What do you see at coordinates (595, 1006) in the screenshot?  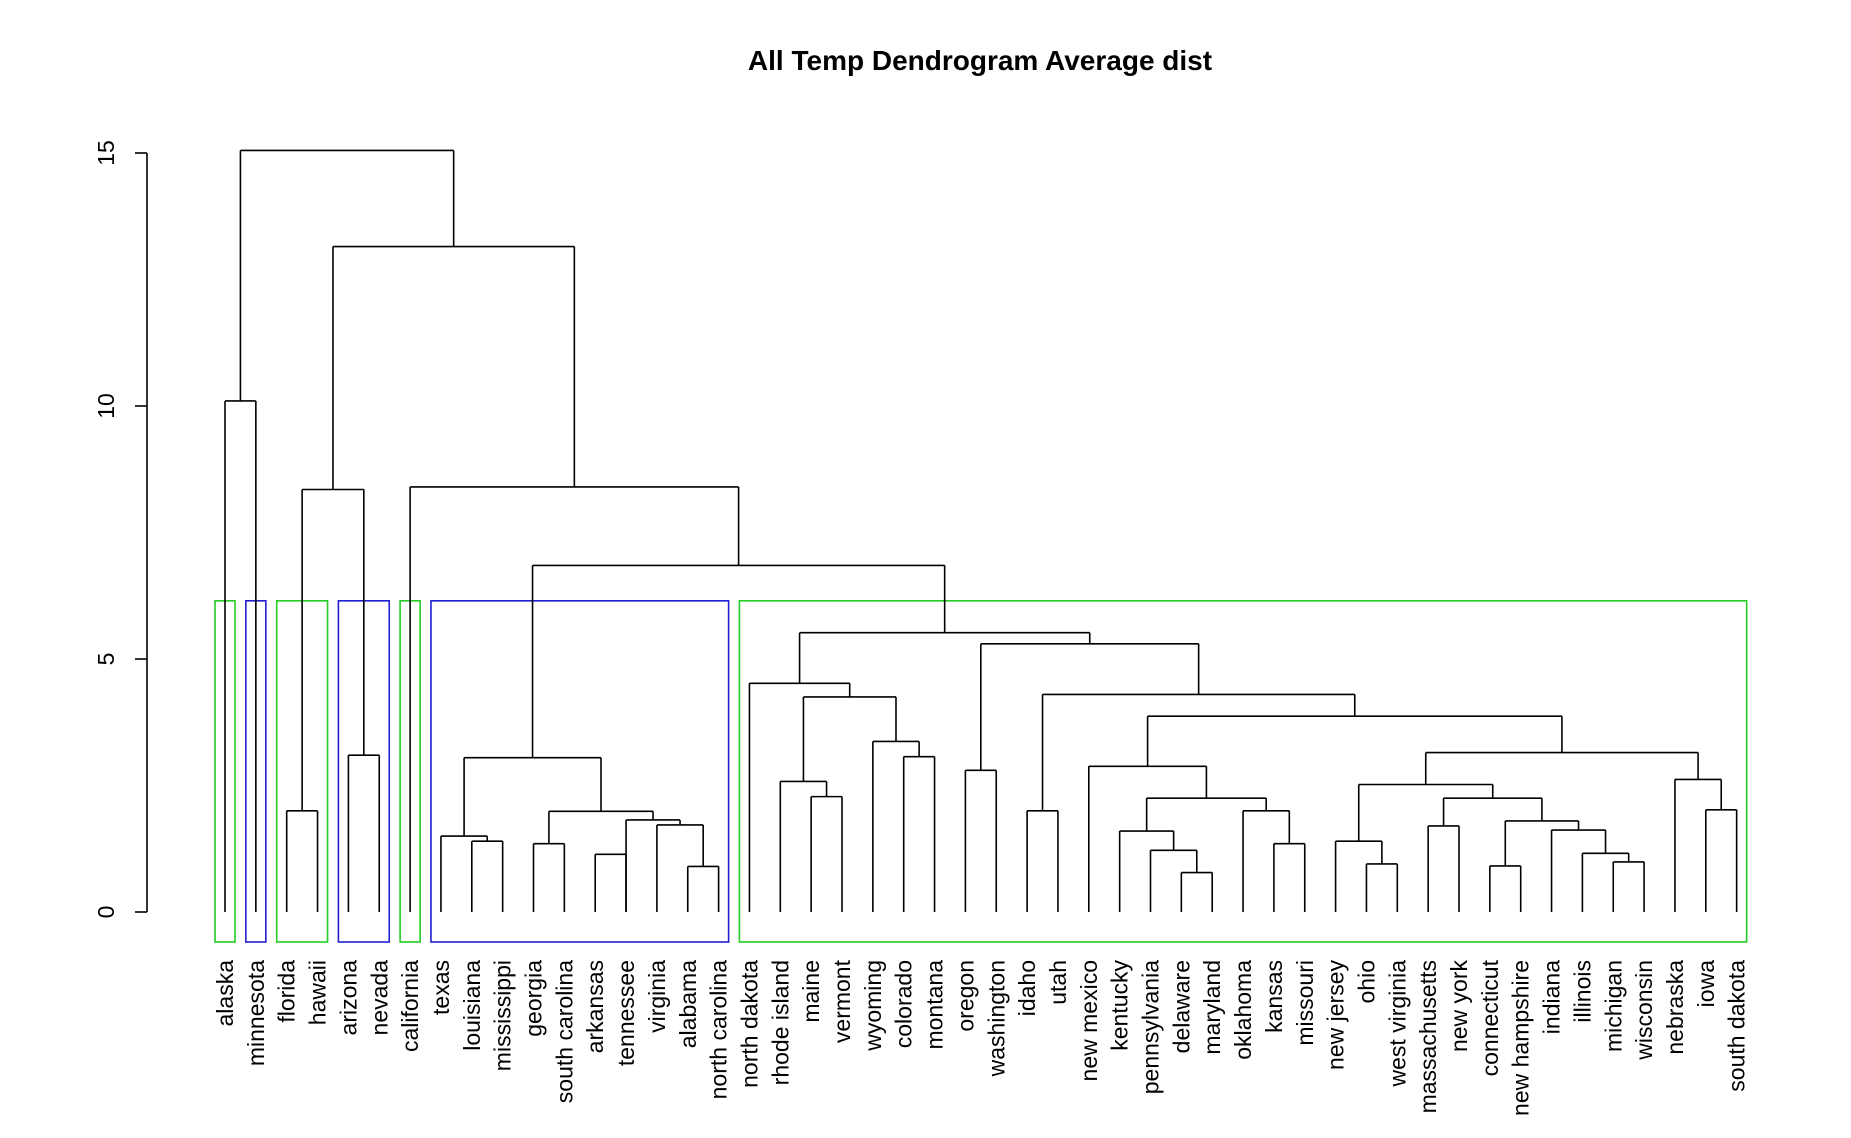 I see `leaf-label: arkansas` at bounding box center [595, 1006].